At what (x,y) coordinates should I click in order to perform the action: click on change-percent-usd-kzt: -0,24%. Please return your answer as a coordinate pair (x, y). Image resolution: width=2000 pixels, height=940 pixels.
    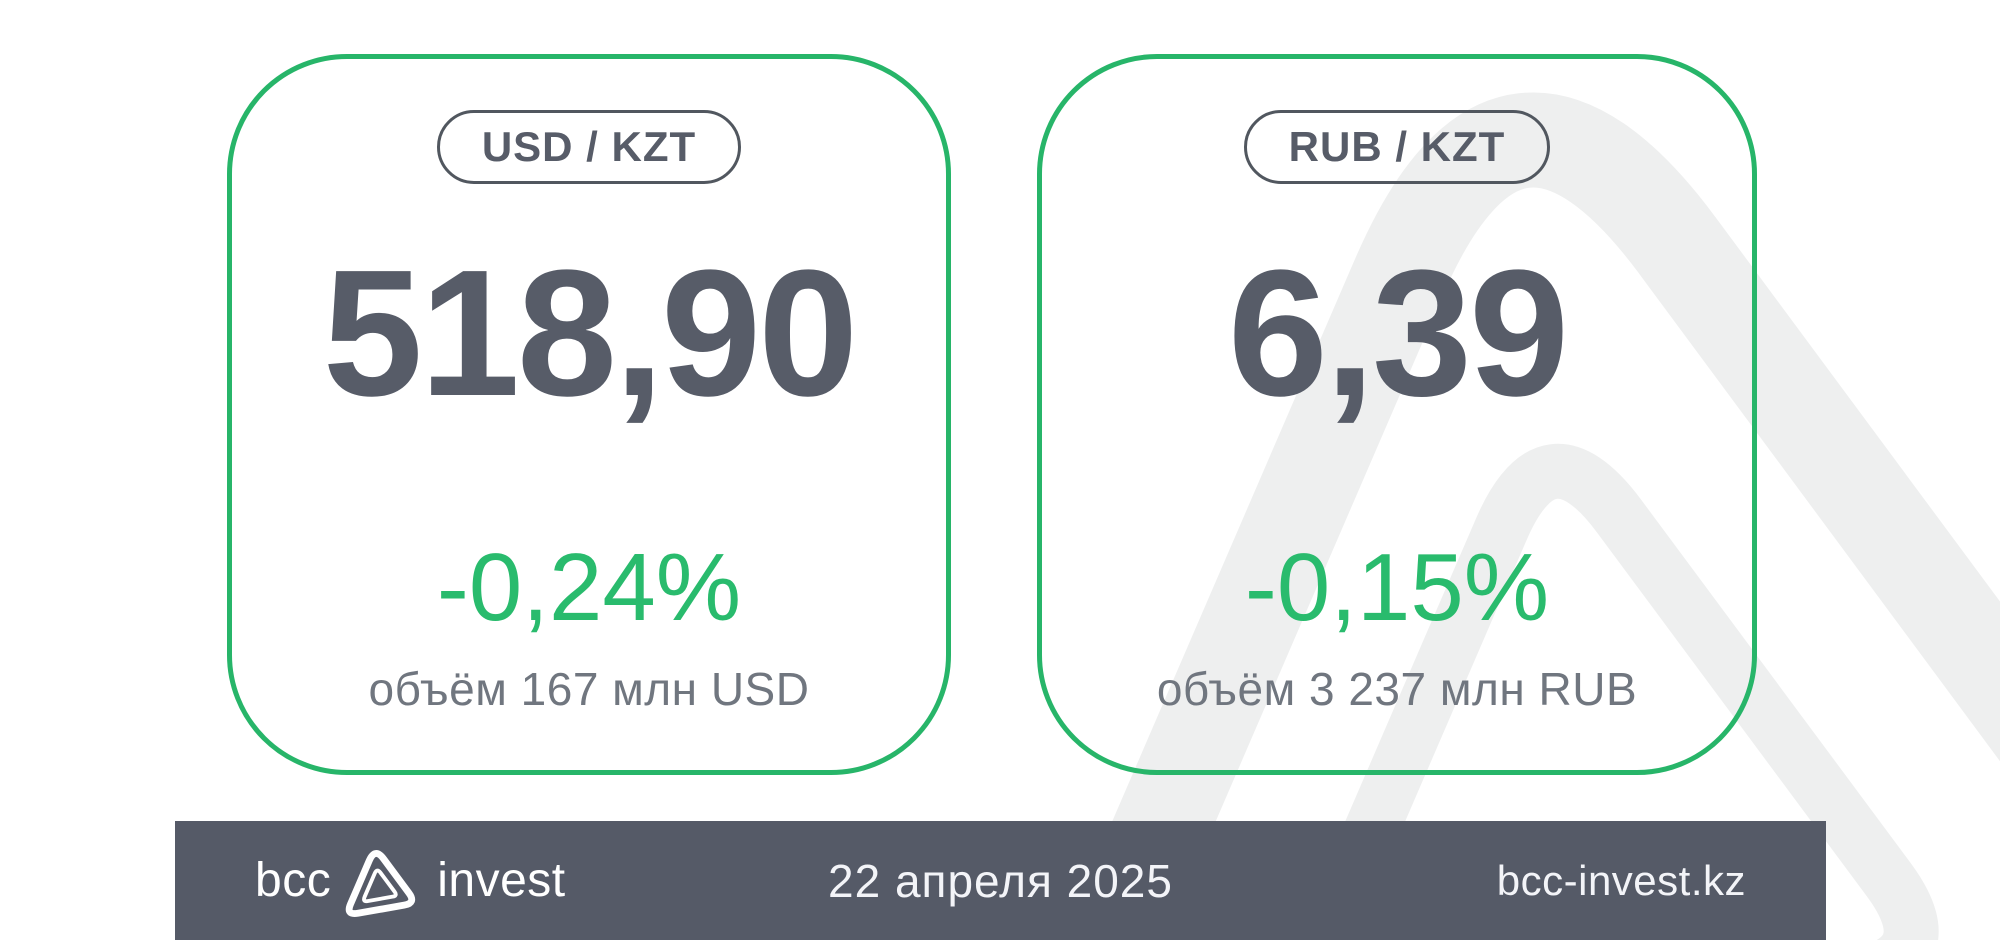
    Looking at the image, I should click on (589, 587).